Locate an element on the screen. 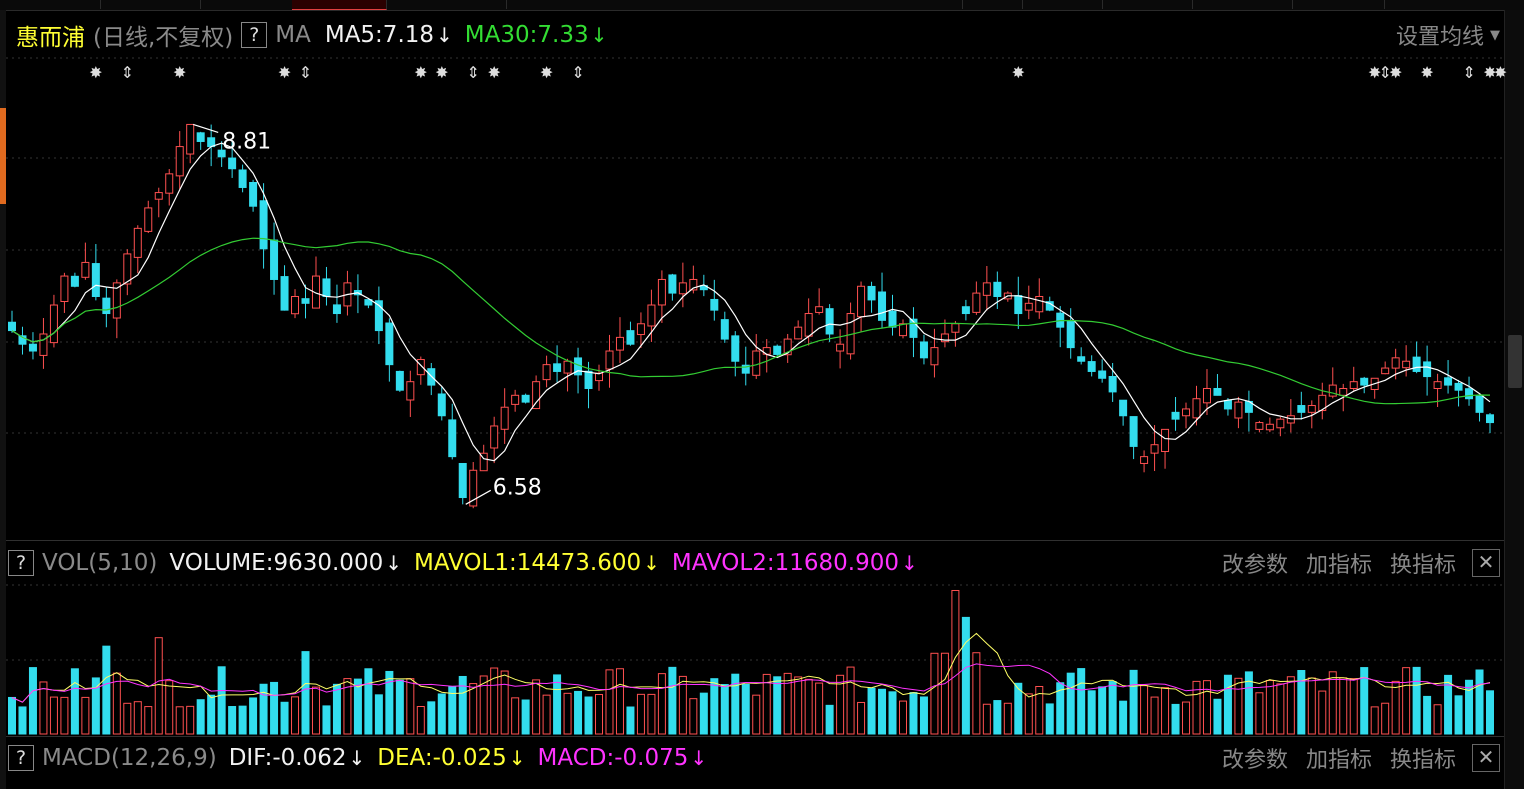 Image resolution: width=1524 pixels, height=789 pixels. volume-value: VOLUME:9630.000 is located at coordinates (276, 563).